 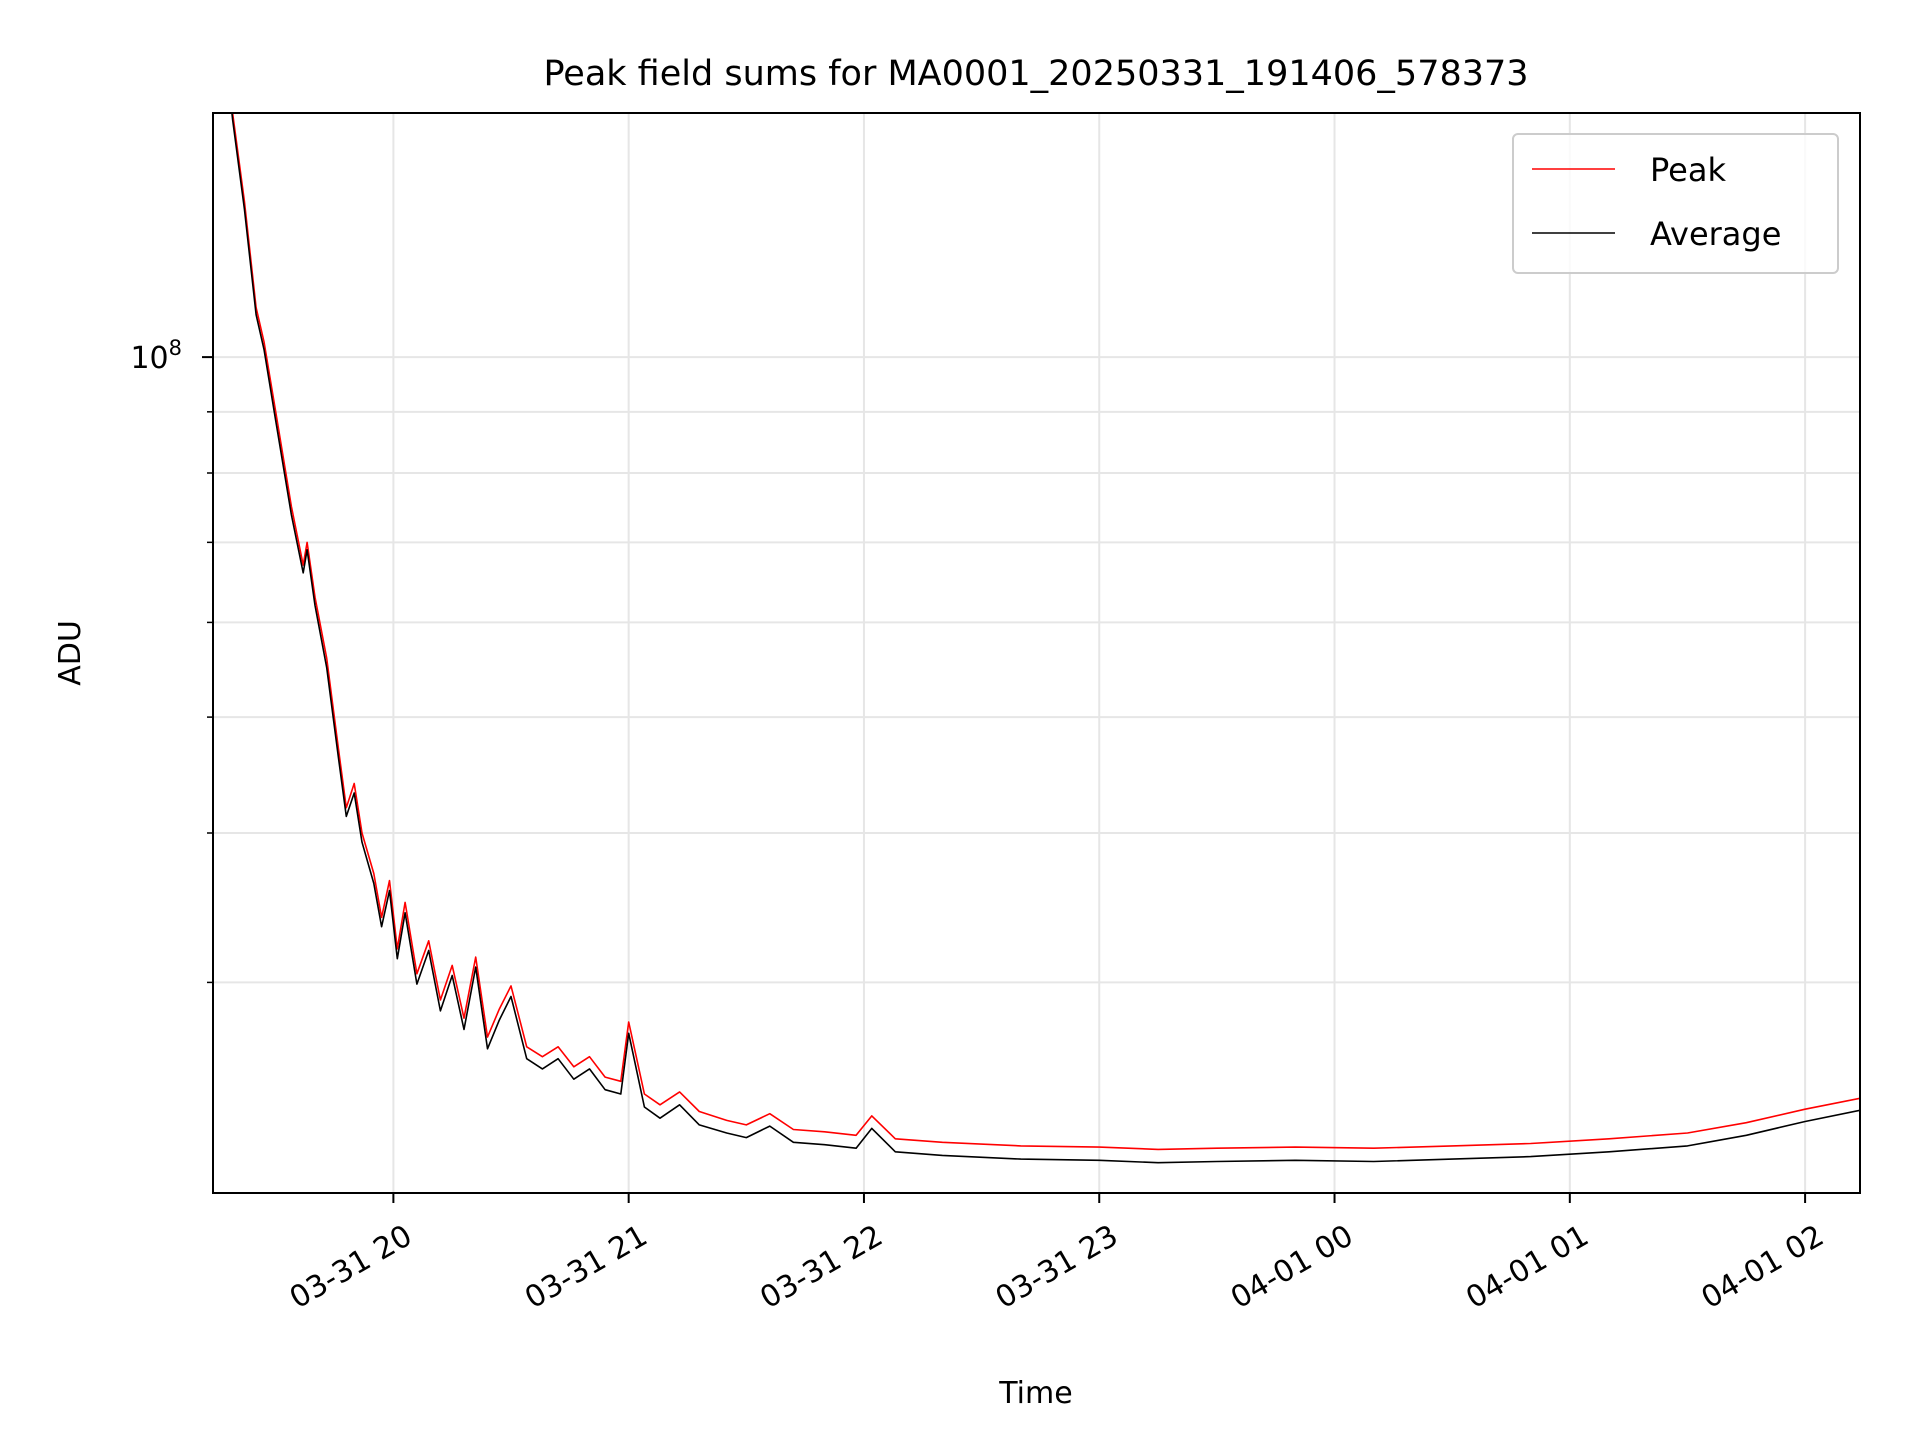 What do you see at coordinates (1675, 203) in the screenshot?
I see `legend: Peak Average` at bounding box center [1675, 203].